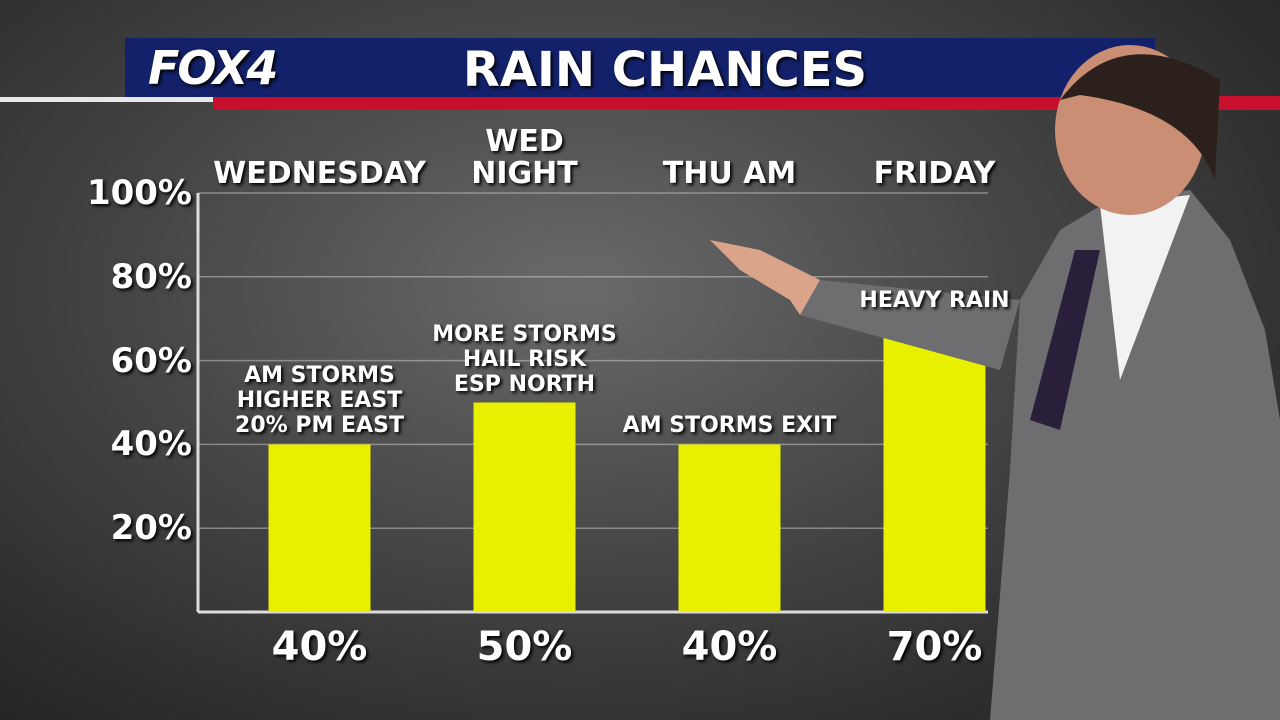  Describe the element at coordinates (319, 173) in the screenshot. I see `category-label: WEDNESDAY` at that location.